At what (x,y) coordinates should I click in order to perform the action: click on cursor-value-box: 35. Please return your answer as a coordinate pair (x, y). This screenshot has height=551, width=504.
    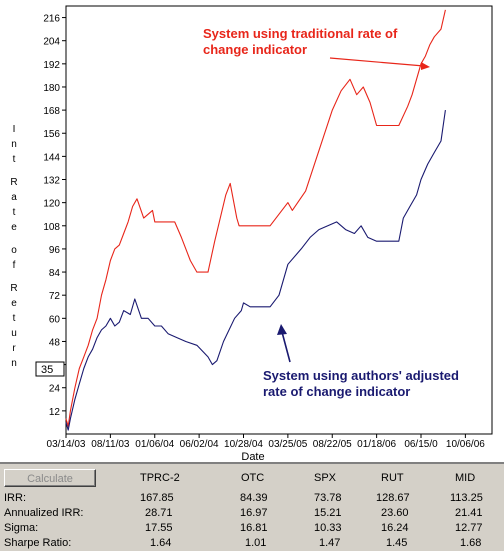
    Looking at the image, I should click on (50, 369).